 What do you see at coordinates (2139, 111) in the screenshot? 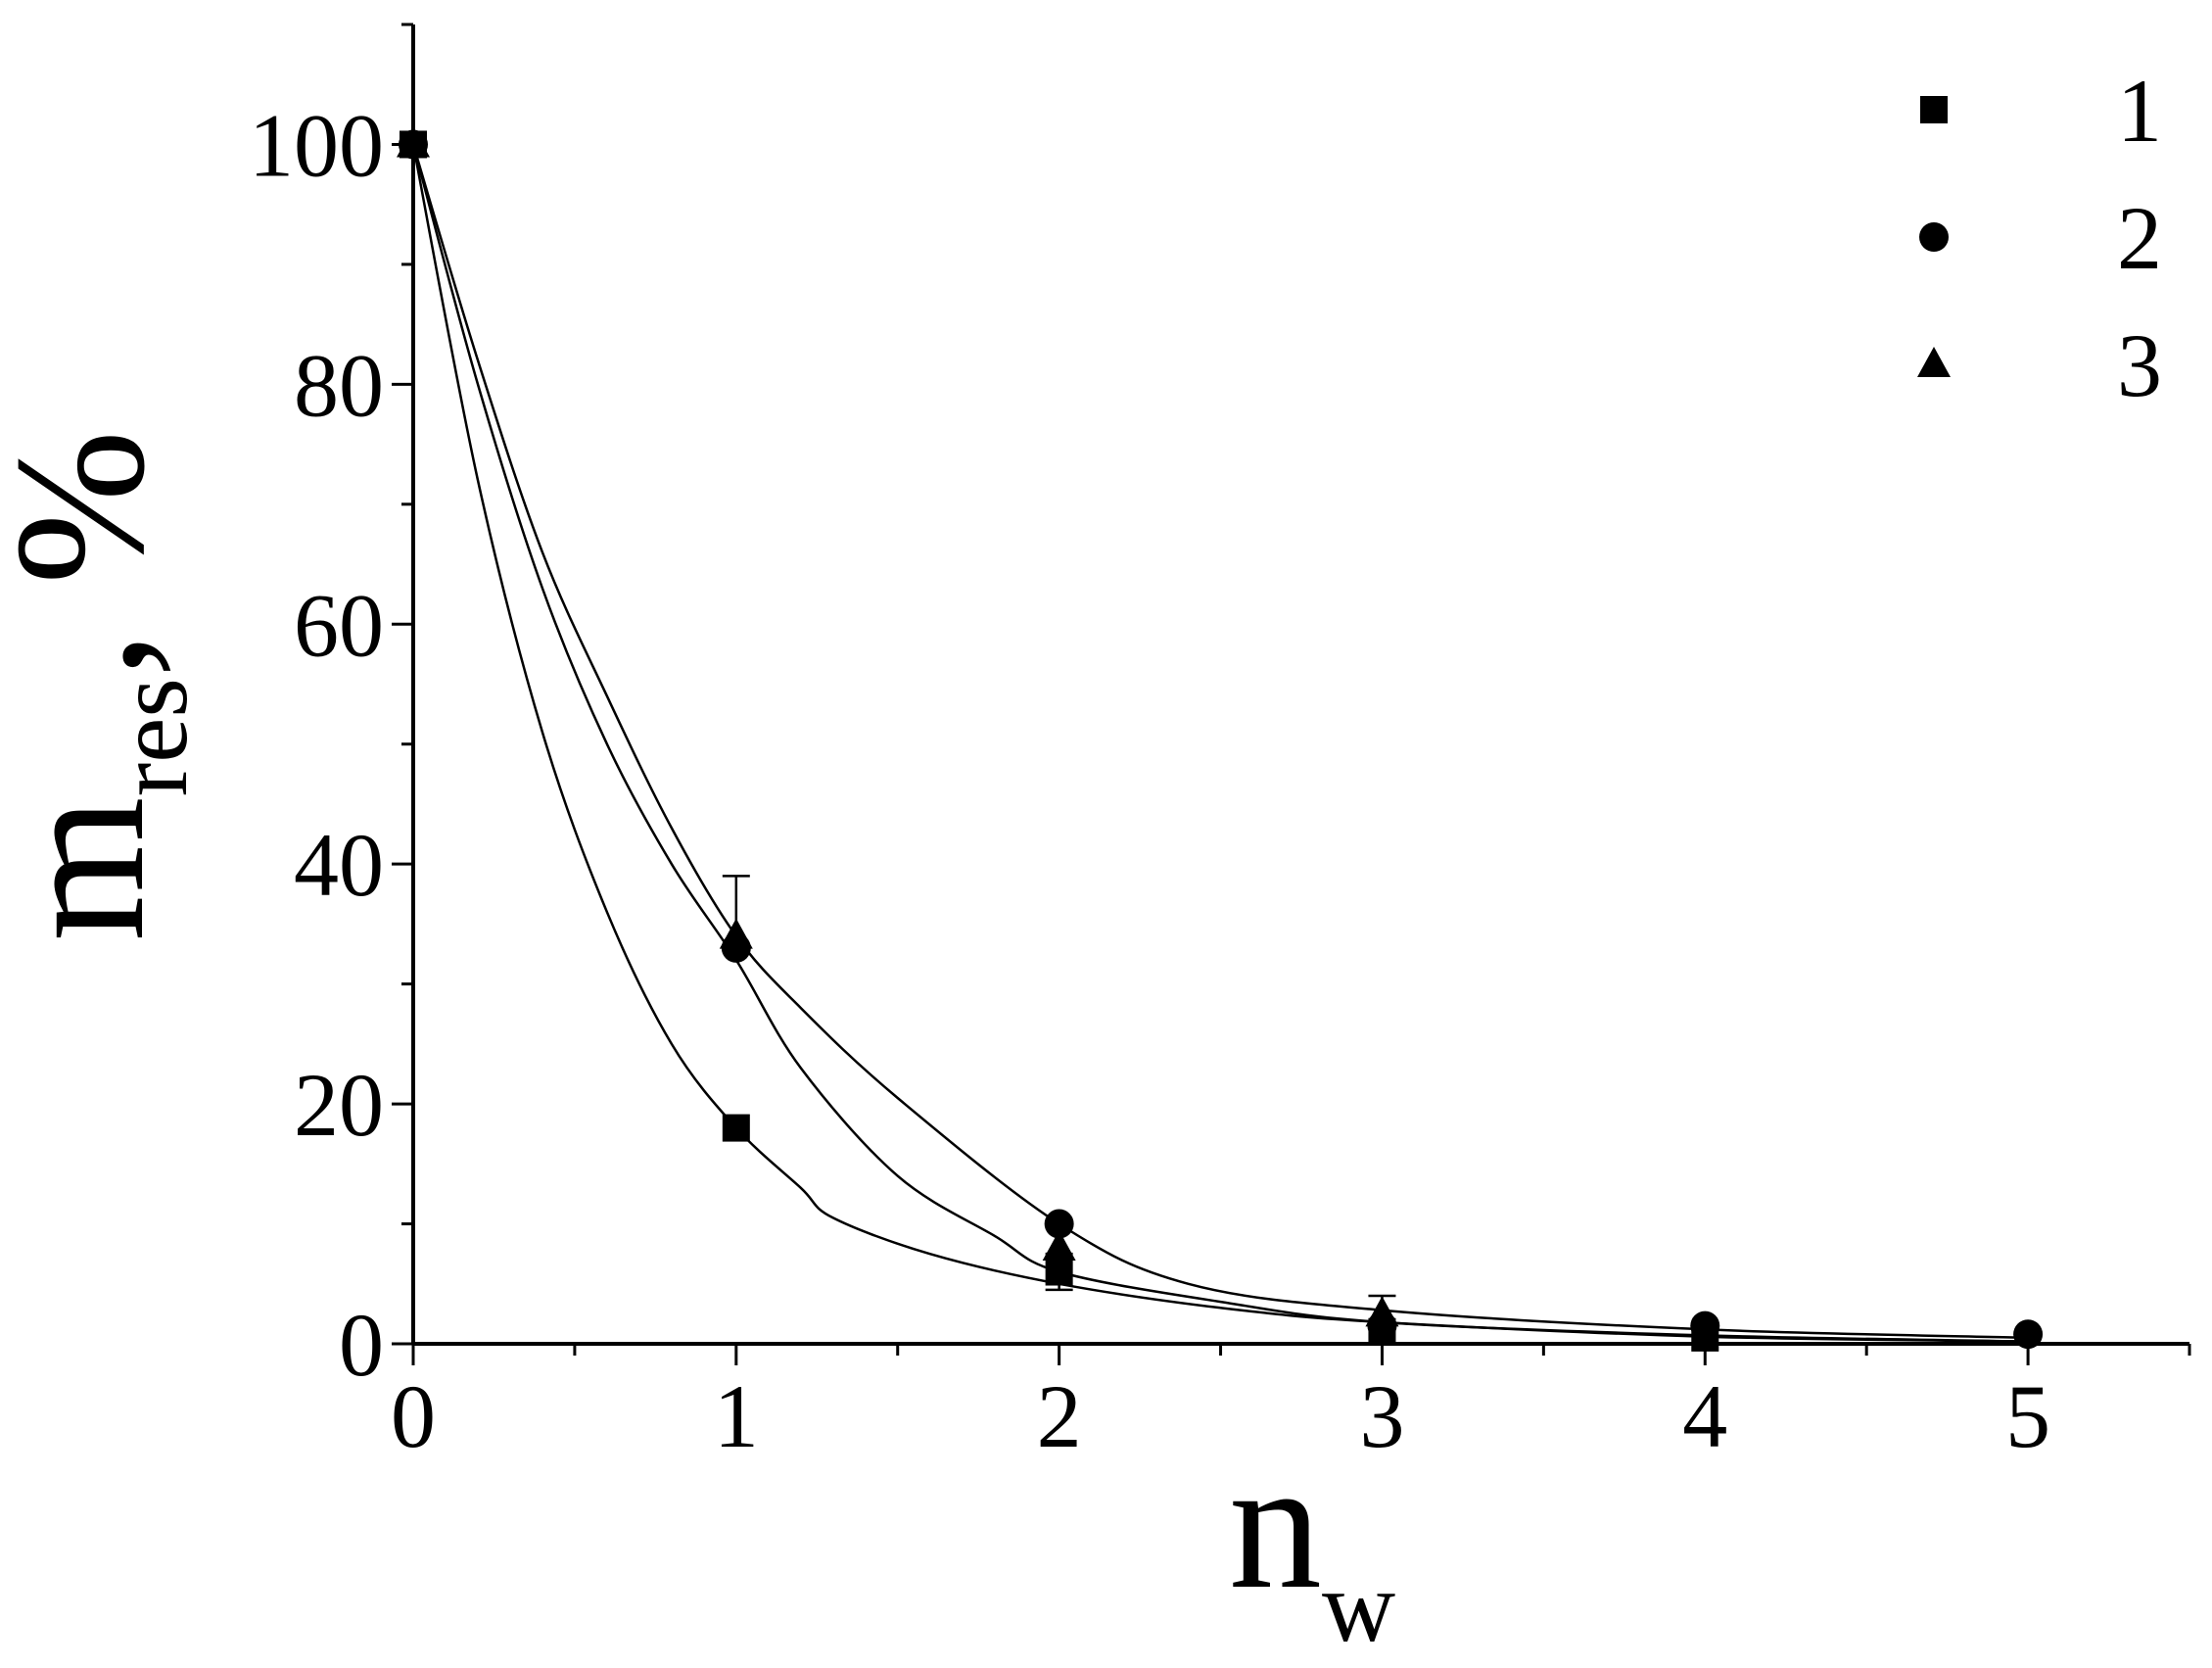
I see `legend-label-series-1: 1` at bounding box center [2139, 111].